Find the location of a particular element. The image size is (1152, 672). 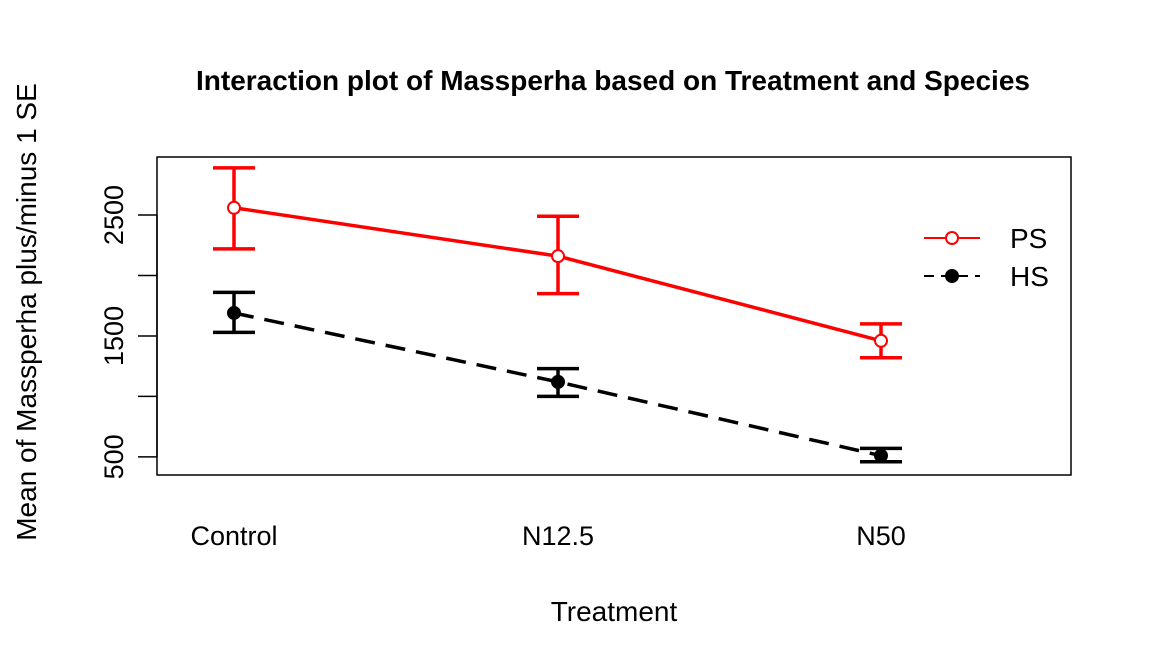

legend: PS HS is located at coordinates (986, 257).